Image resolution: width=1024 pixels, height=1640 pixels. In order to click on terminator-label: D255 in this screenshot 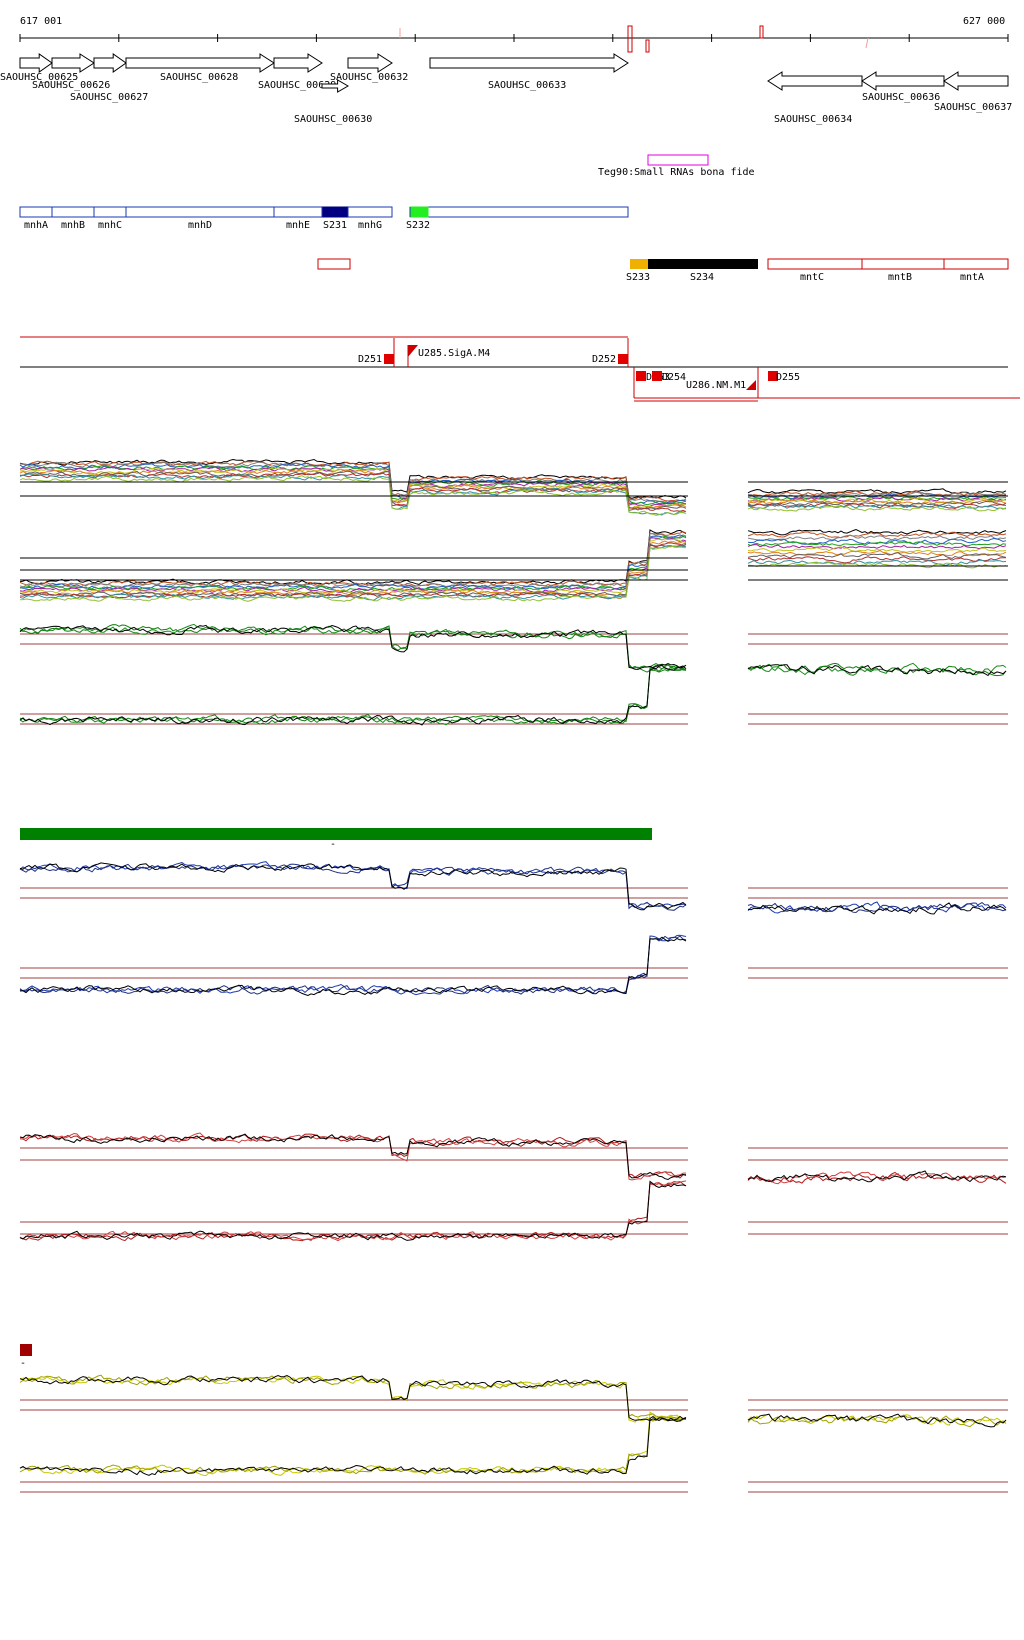, I will do `click(788, 377)`.